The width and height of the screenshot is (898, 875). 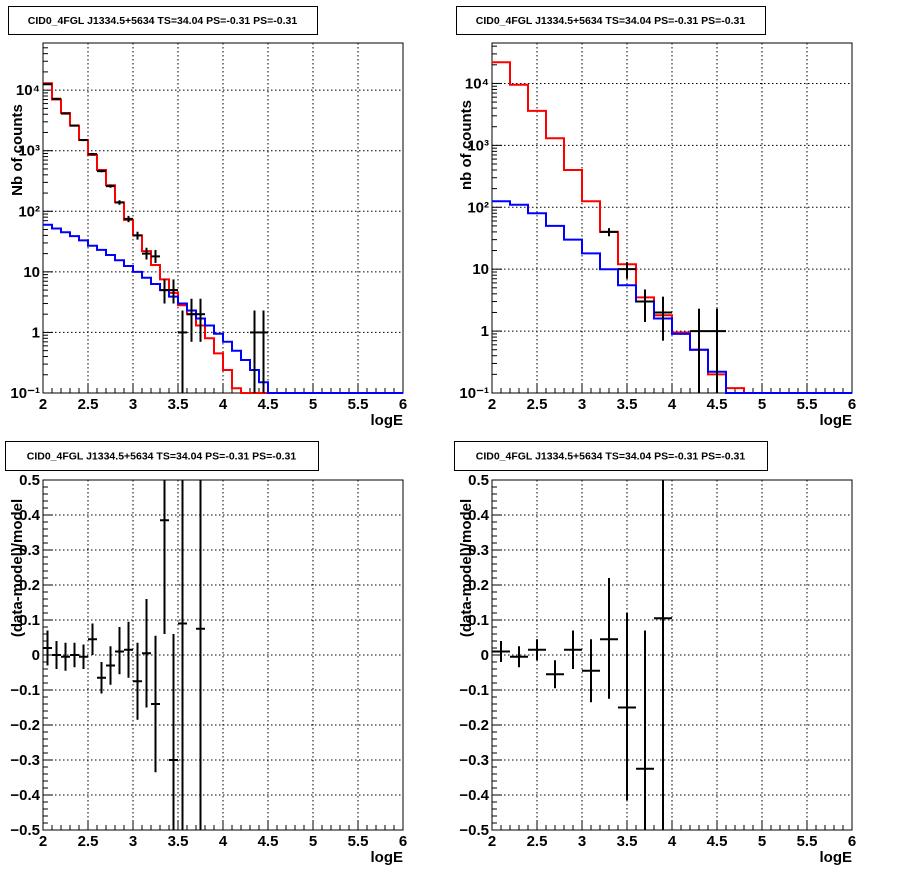 What do you see at coordinates (25, 795) in the screenshot?
I see `y-tick-label: −0.4` at bounding box center [25, 795].